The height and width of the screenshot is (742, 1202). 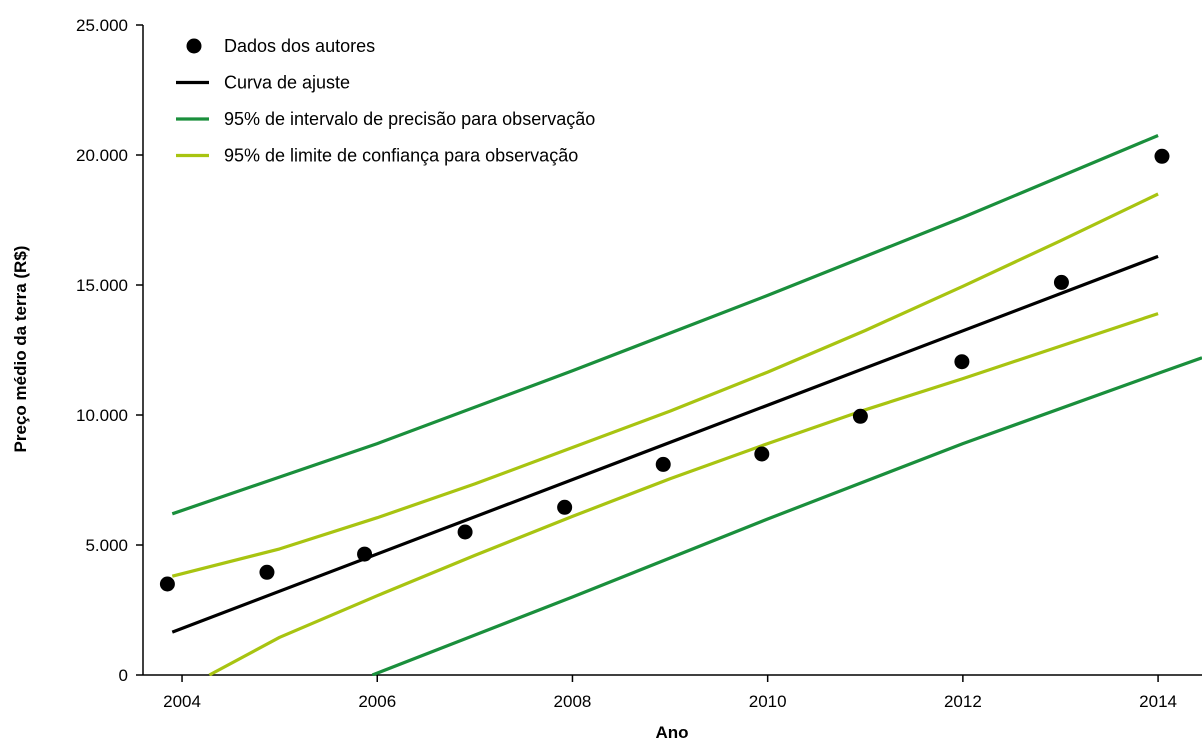 What do you see at coordinates (102, 285) in the screenshot?
I see `y-tick-label: 15.000` at bounding box center [102, 285].